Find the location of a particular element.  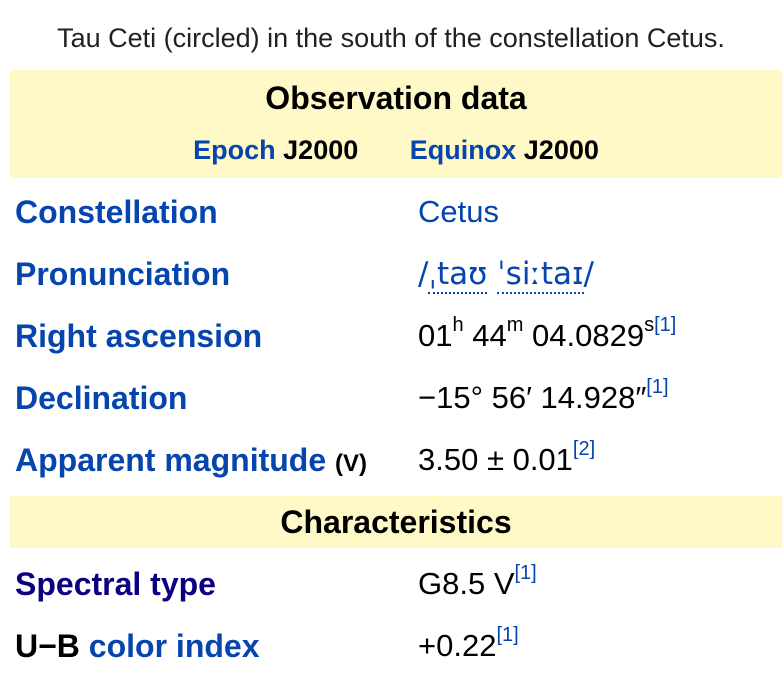

spectral-type-link: Spectral type is located at coordinates (115, 584).